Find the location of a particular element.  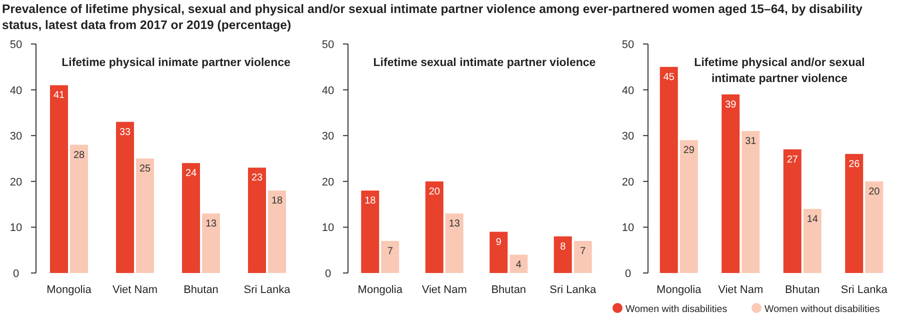

text: Lifetime physical inimate partner violence is located at coordinates (176, 63).